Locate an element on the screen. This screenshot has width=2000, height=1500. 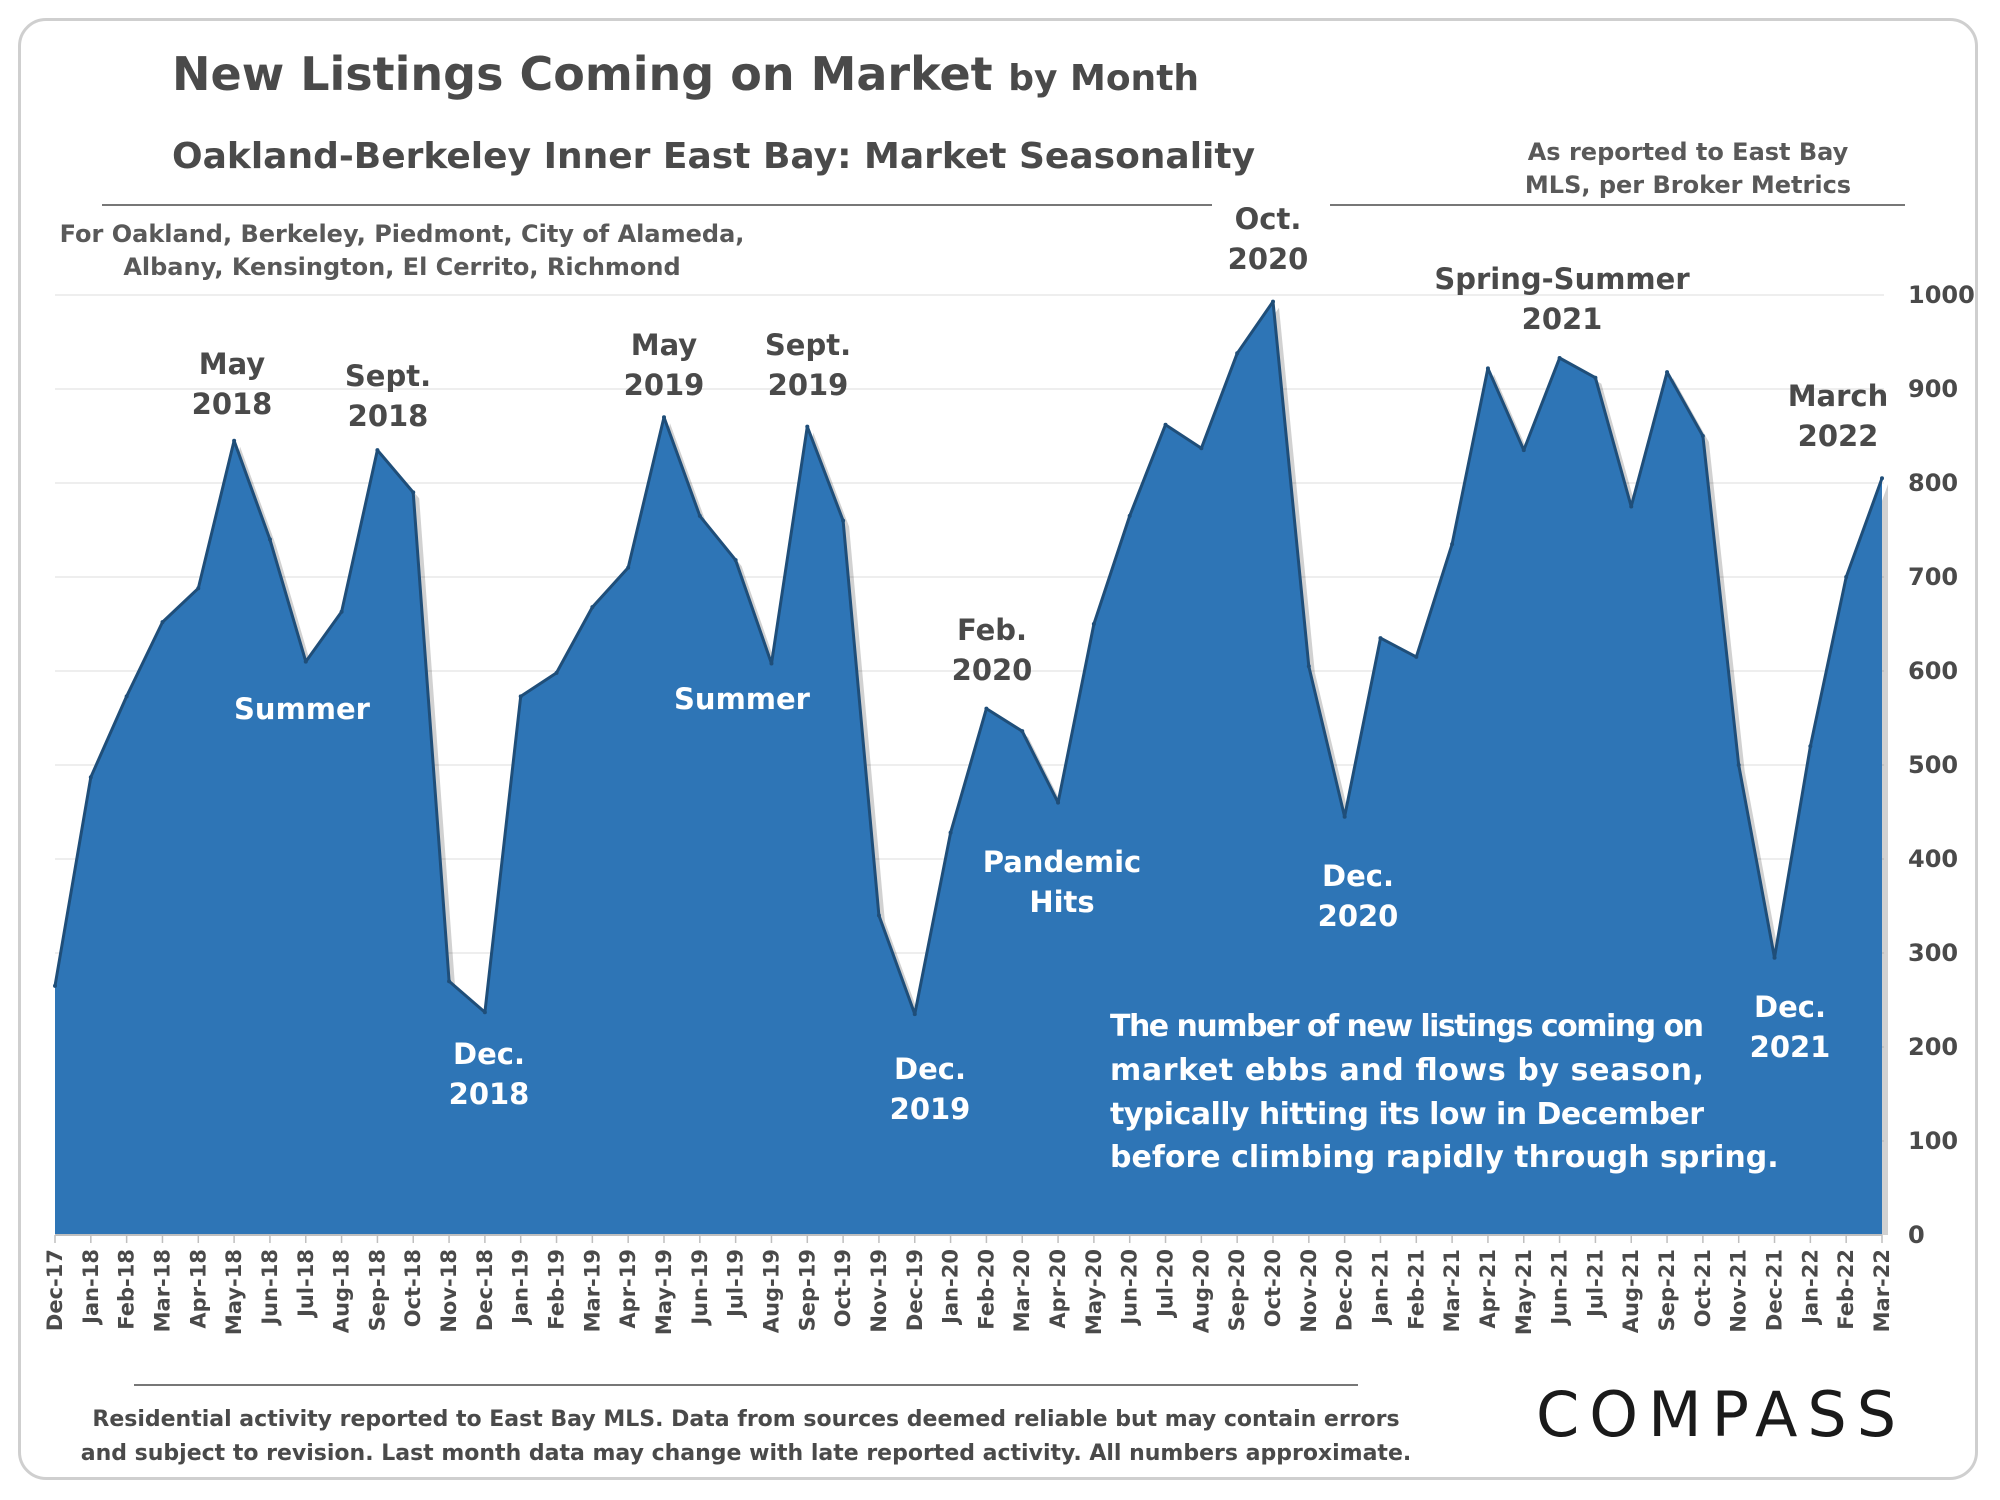
y-tick-label: 600 is located at coordinates (1933, 671).